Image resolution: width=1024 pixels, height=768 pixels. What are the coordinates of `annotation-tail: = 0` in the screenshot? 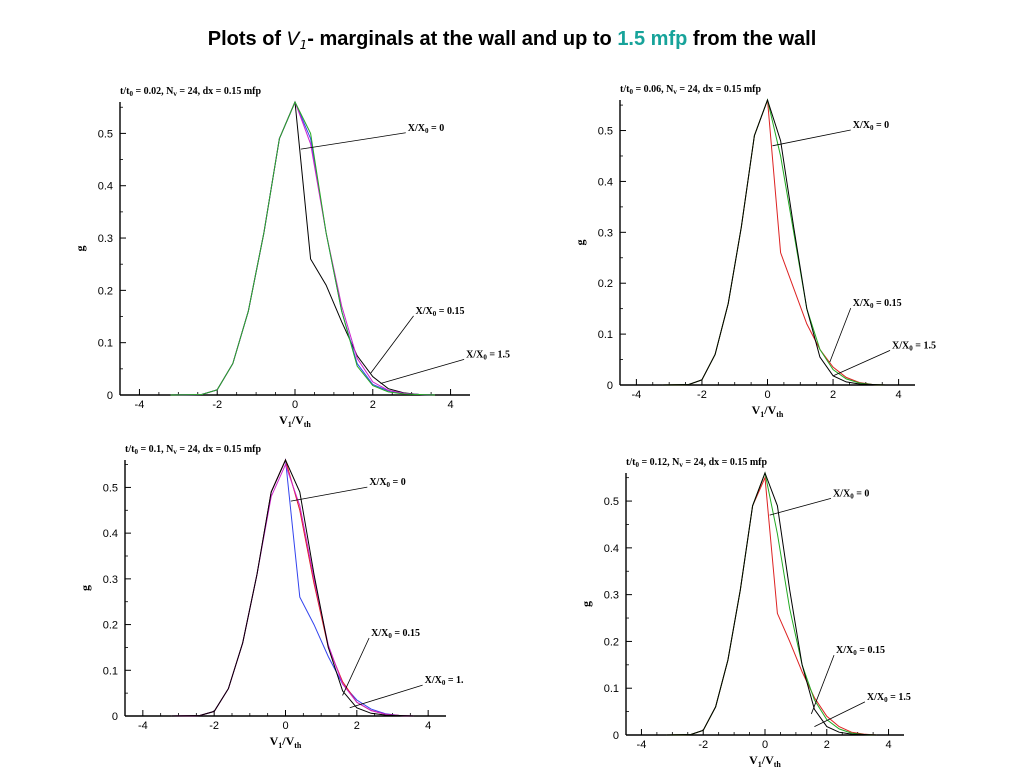 It's located at (437, 128).